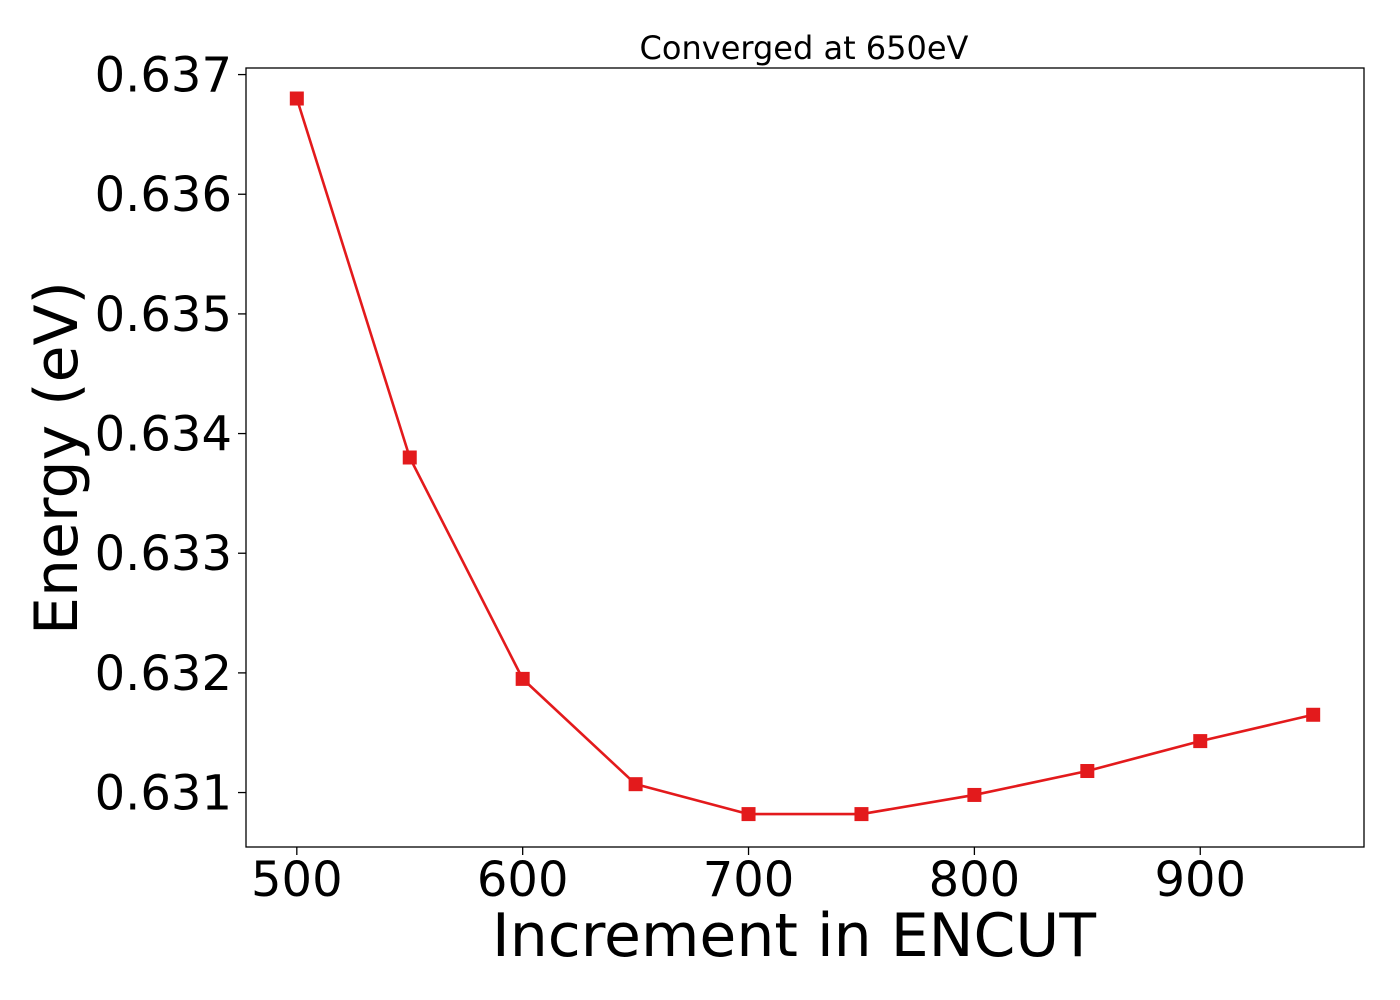  Describe the element at coordinates (163, 195) in the screenshot. I see `y-tick-label: 0.636` at that location.